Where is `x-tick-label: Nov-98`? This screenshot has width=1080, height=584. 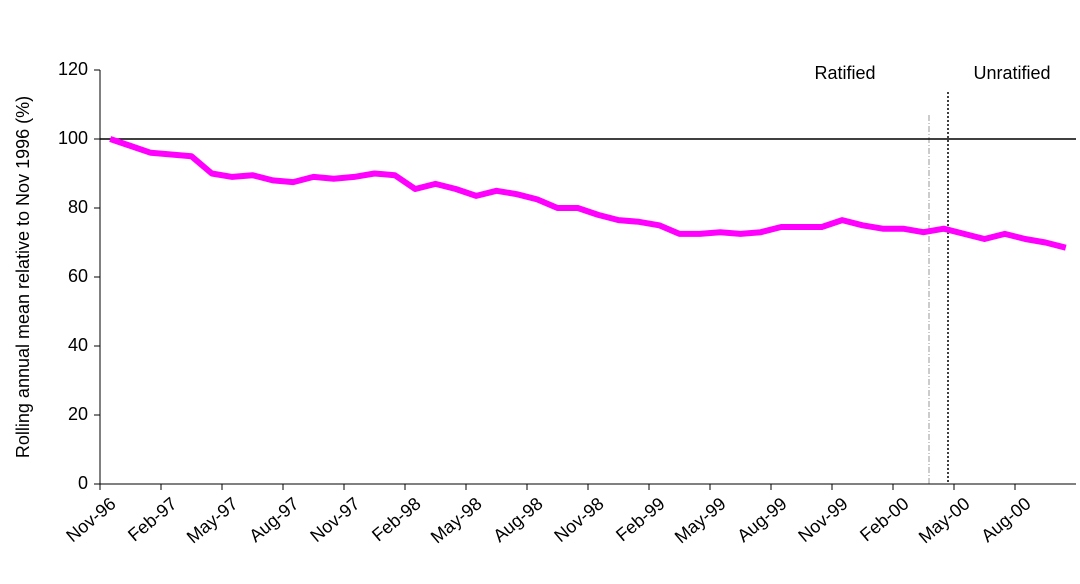 x-tick-label: Nov-98 is located at coordinates (578, 519).